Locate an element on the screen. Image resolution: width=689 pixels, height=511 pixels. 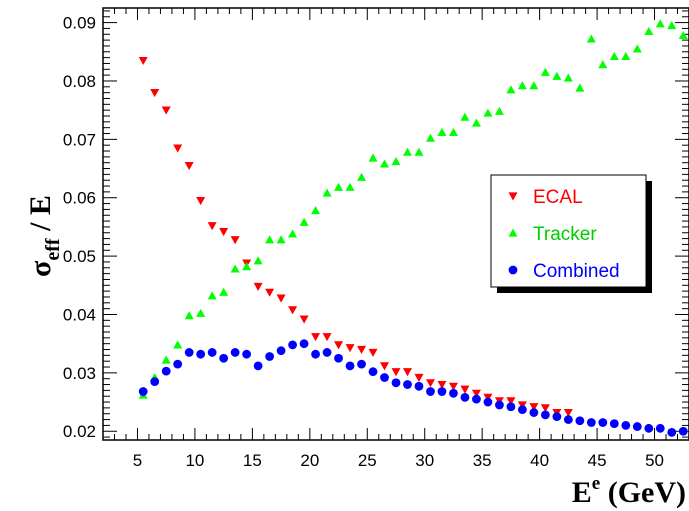
y-tick-label: 0.08 is located at coordinates (79, 81).